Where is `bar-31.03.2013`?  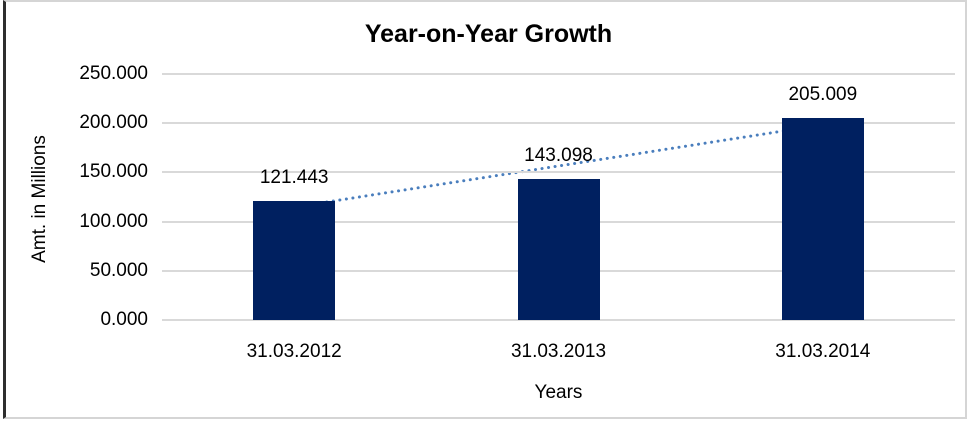 bar-31.03.2013 is located at coordinates (558, 249).